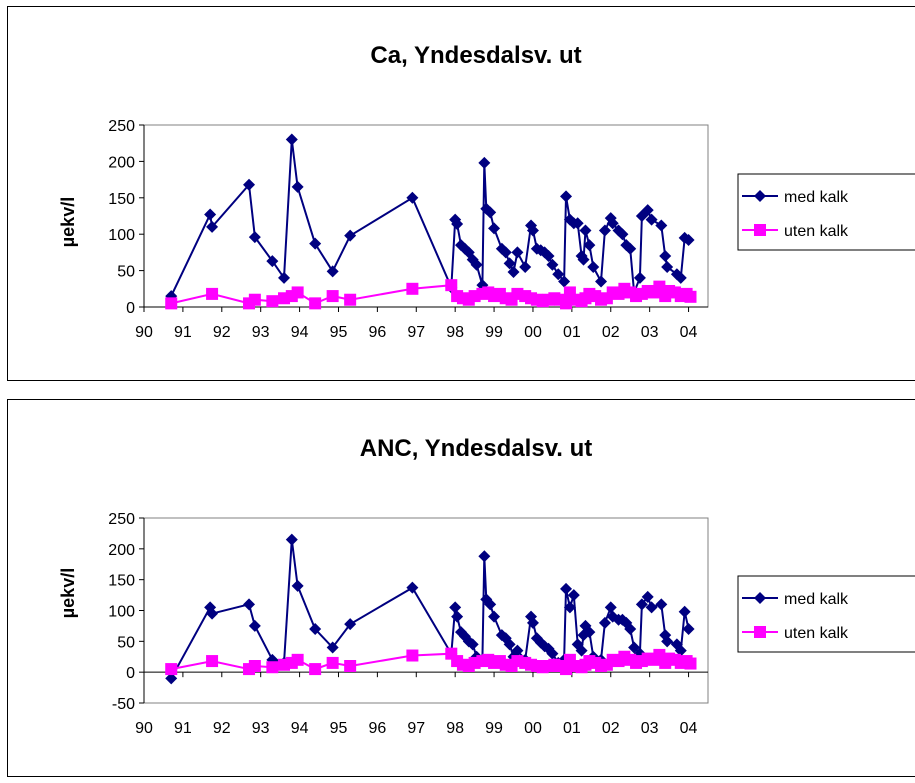 Image resolution: width=915 pixels, height=783 pixels. Describe the element at coordinates (130, 673) in the screenshot. I see `y-tick-label: 0` at that location.